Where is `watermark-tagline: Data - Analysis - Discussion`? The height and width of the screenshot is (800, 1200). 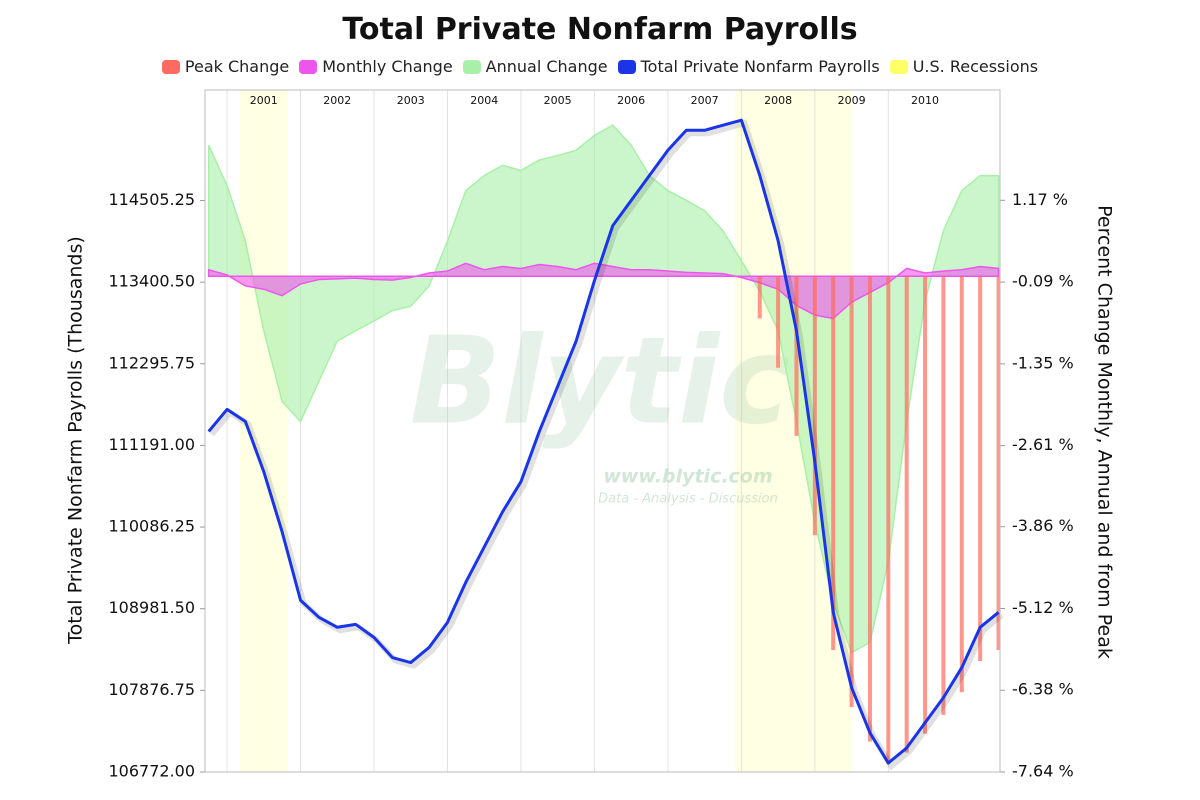
watermark-tagline: Data - Analysis - Discussion is located at coordinates (688, 499).